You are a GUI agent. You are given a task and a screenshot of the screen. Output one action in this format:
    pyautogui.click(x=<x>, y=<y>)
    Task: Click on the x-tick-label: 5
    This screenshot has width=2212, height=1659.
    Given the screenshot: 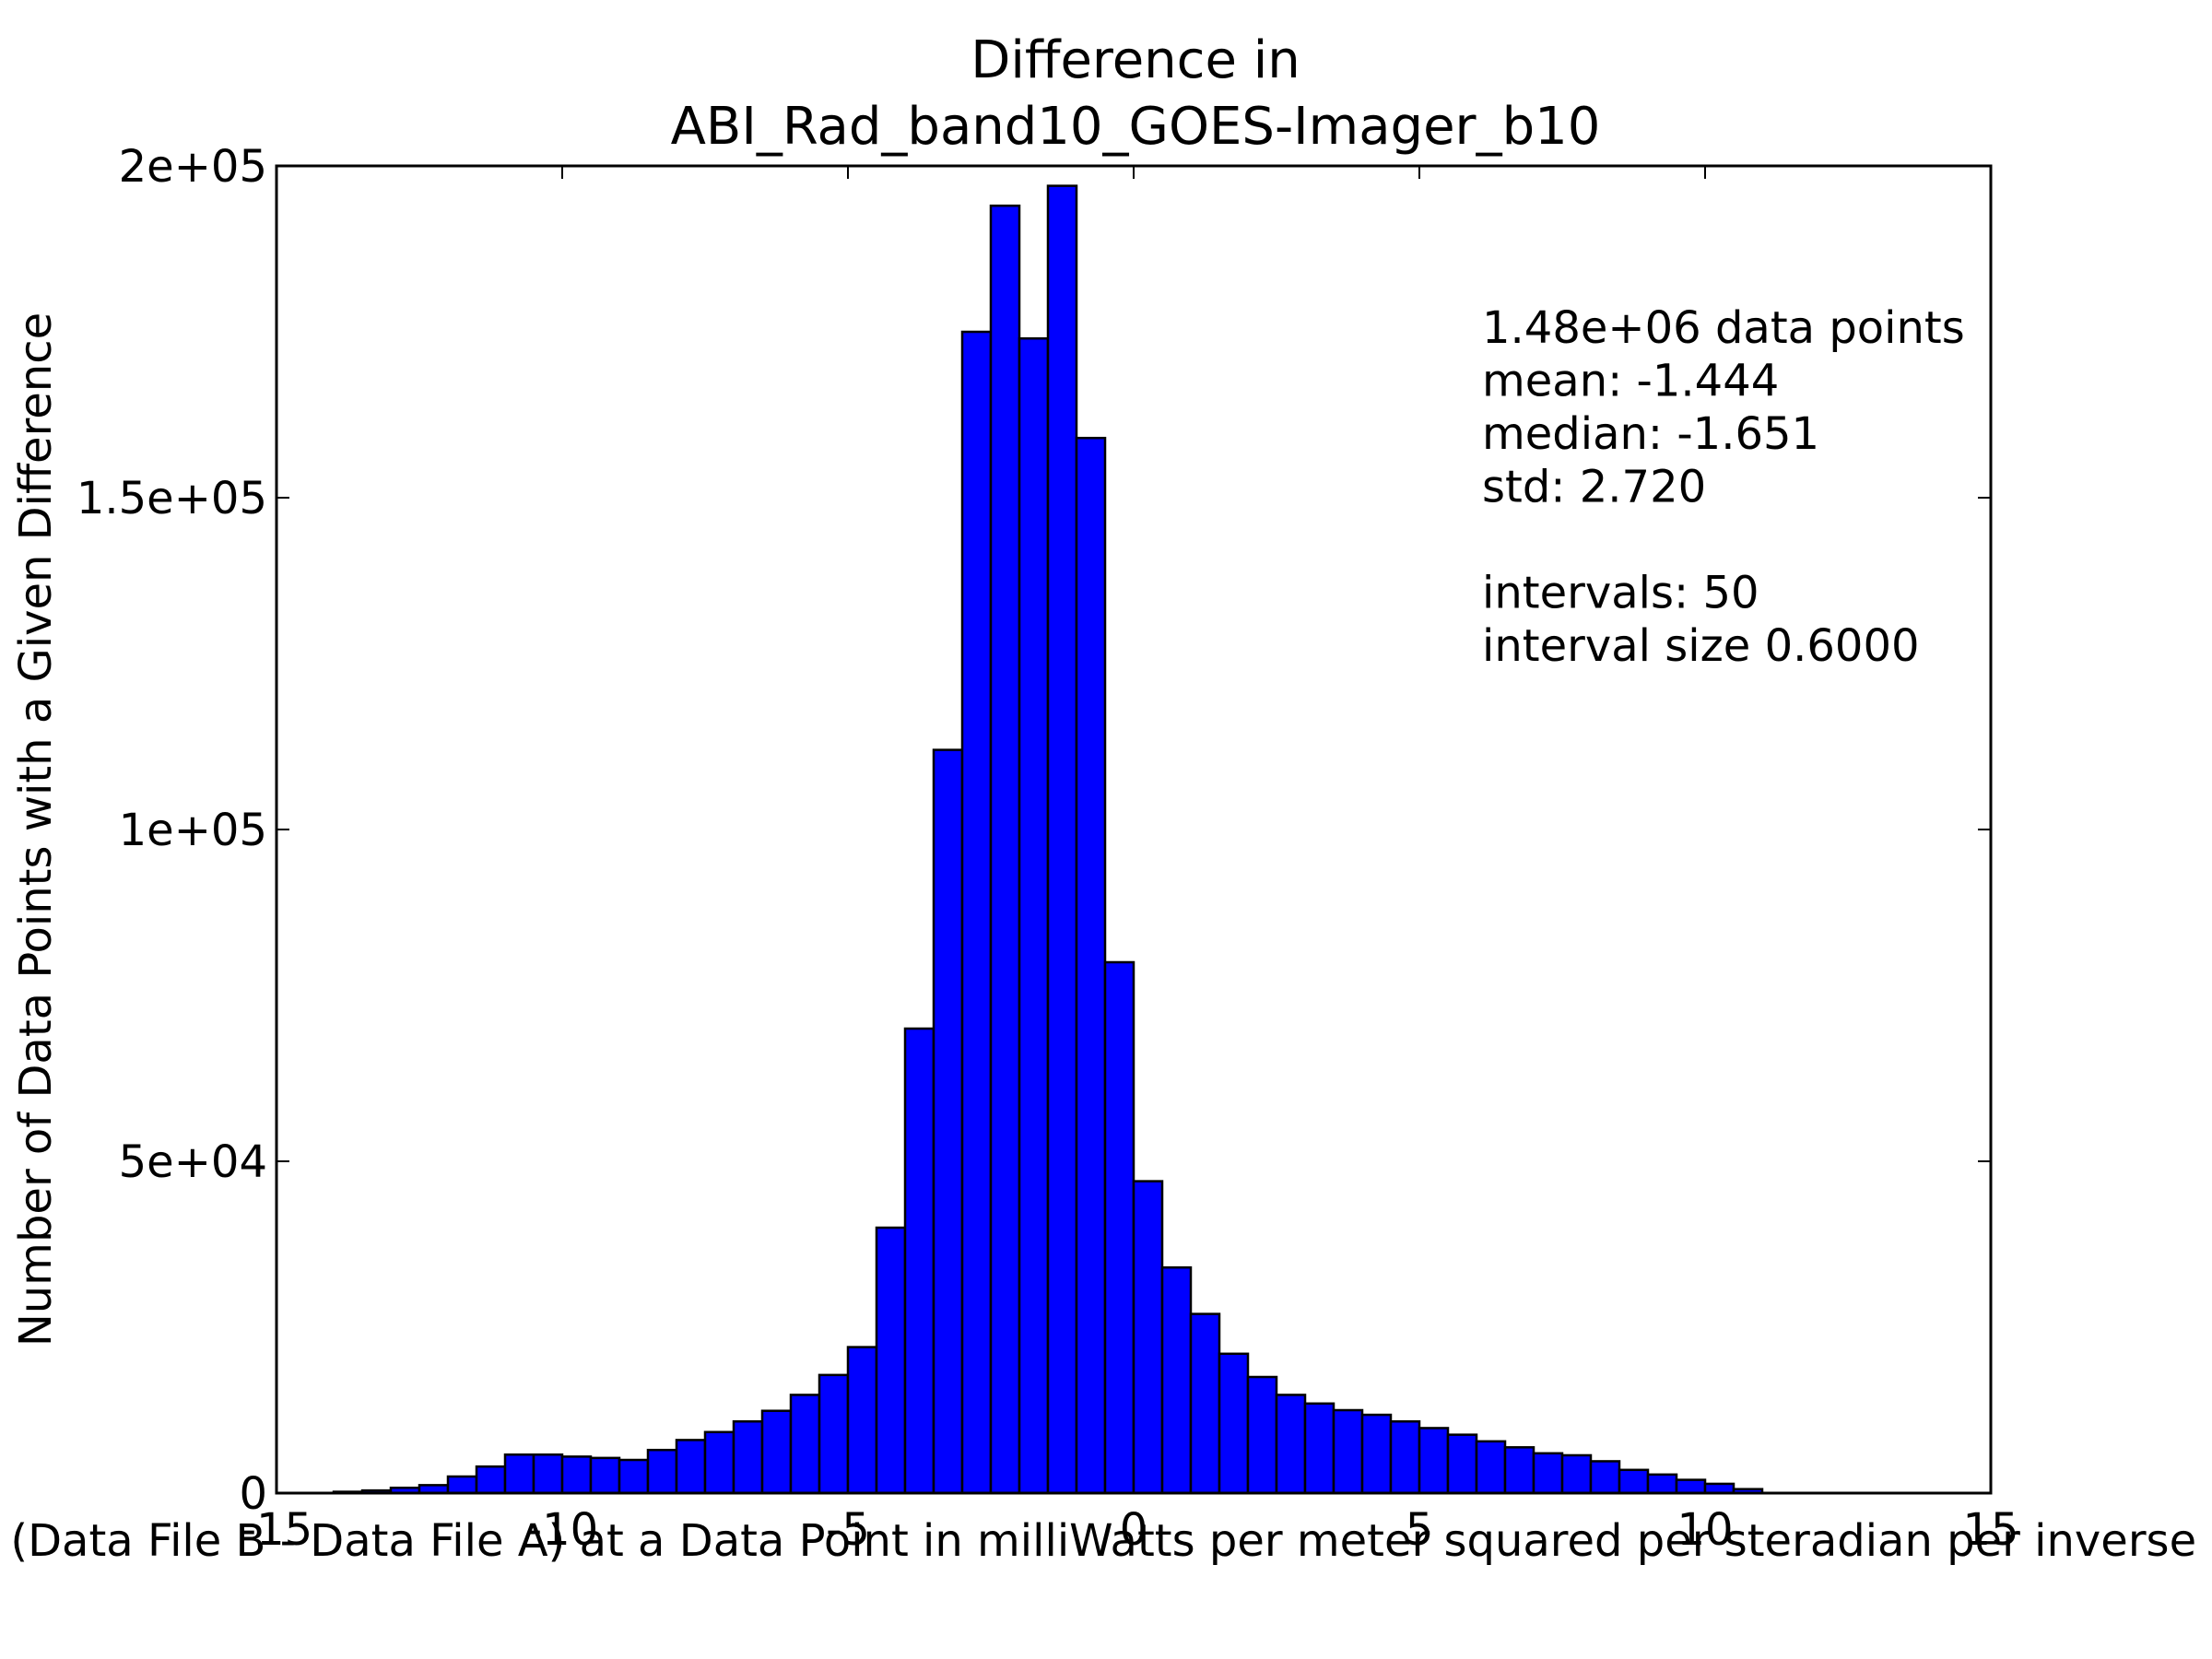 What is the action you would take?
    pyautogui.click(x=1420, y=1530)
    